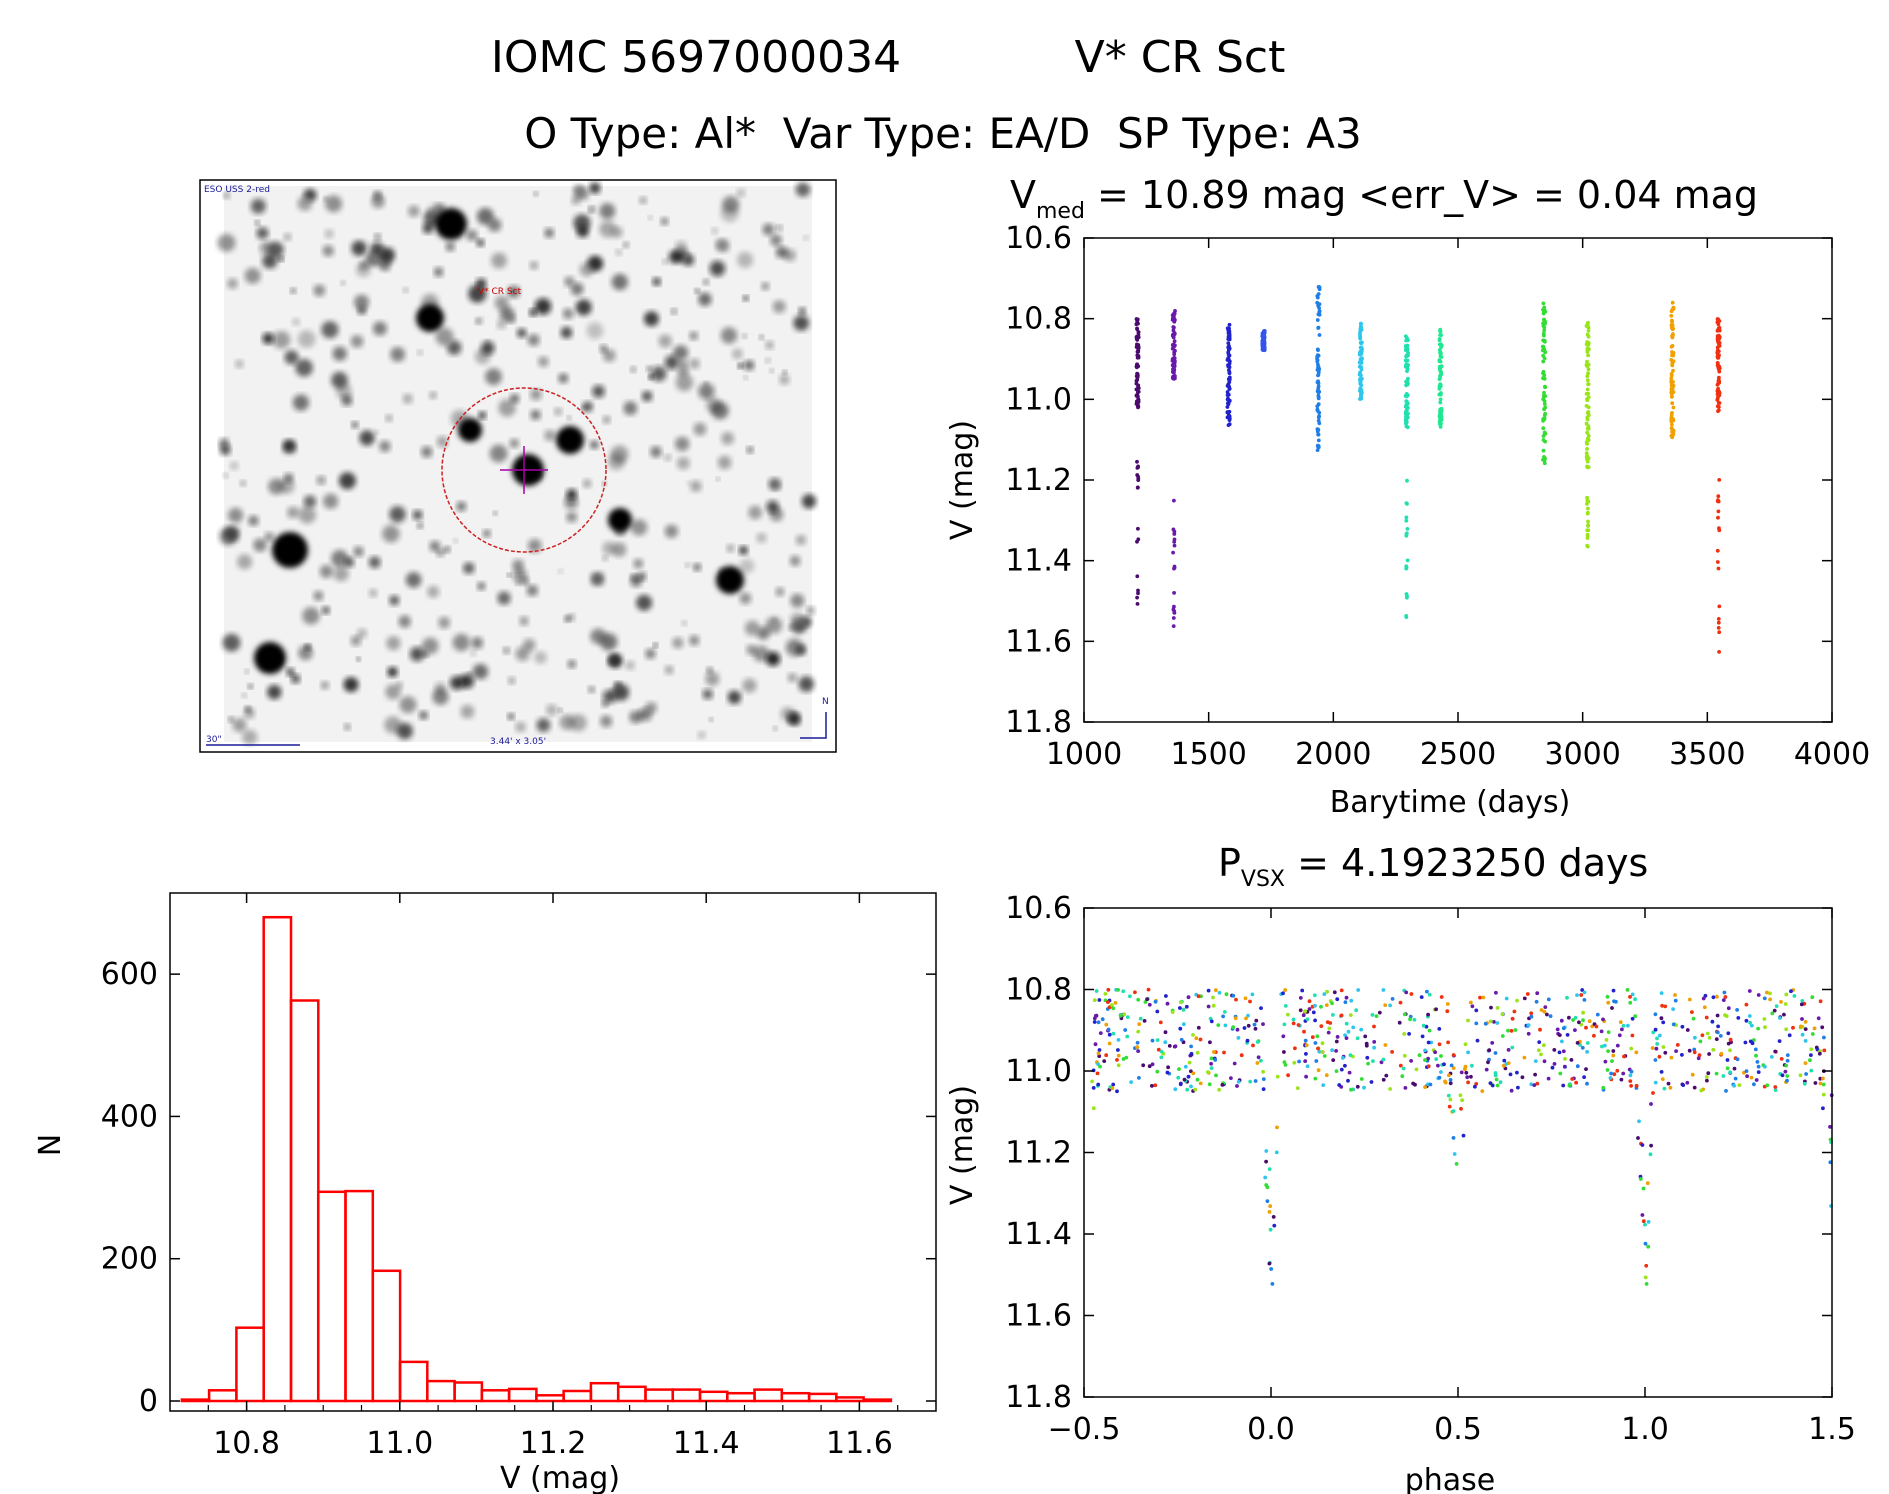  I want to click on phased-title-rest: = 4.1923250 days, so click(1466, 863).